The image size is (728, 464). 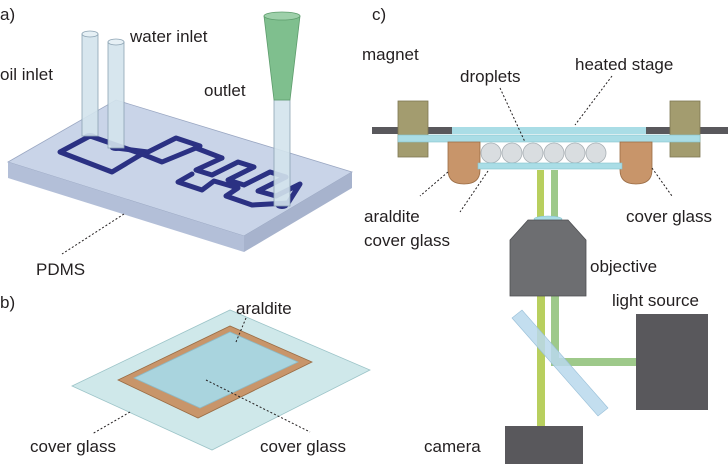 I want to click on microchannel, so click(x=180, y=170).